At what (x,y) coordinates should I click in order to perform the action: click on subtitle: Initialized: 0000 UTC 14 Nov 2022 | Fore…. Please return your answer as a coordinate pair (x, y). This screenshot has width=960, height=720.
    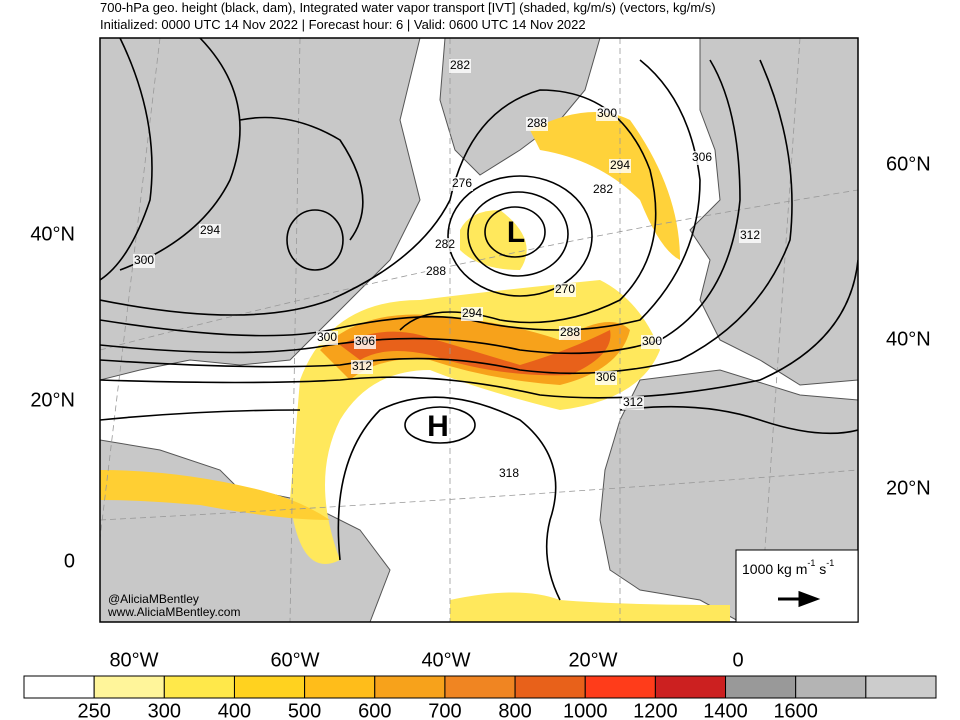
    Looking at the image, I should click on (343, 24).